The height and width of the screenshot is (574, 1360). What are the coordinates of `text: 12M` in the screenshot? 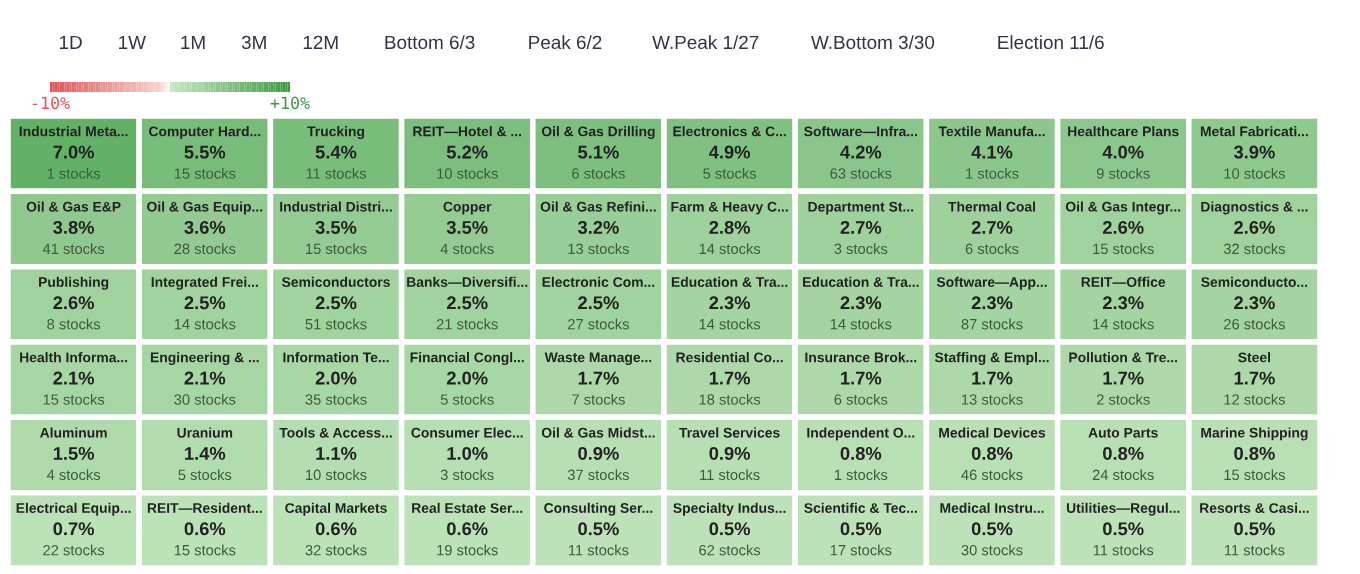 It's located at (320, 42).